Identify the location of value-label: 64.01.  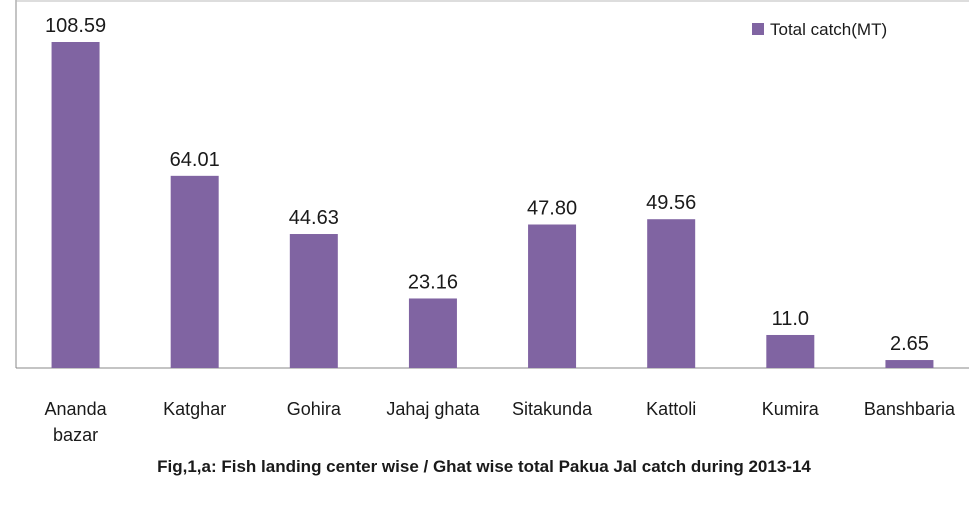
(195, 160).